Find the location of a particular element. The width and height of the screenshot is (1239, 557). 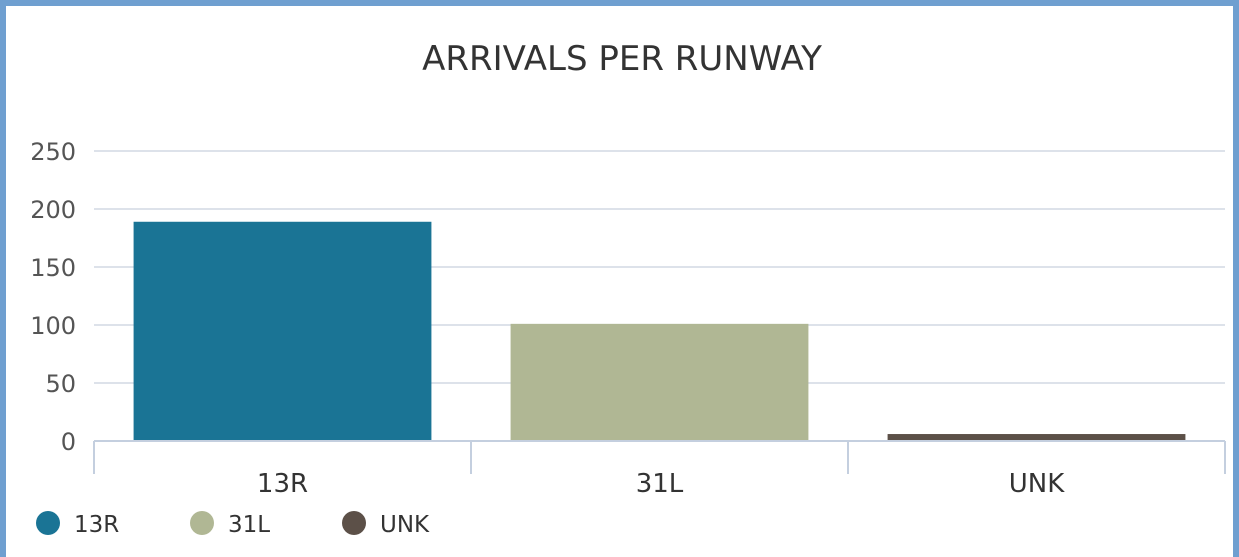

y-tick-label: 0 is located at coordinates (68, 442).